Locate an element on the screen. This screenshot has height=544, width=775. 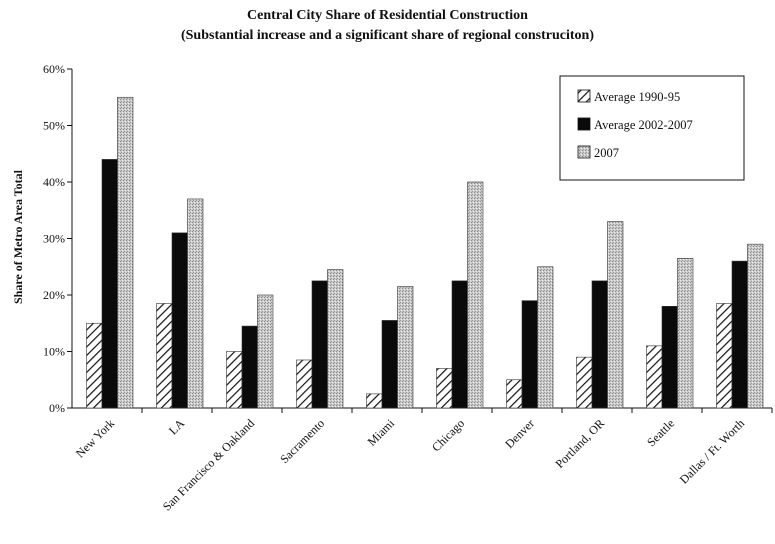
legend-label: 2007 is located at coordinates (606, 153).